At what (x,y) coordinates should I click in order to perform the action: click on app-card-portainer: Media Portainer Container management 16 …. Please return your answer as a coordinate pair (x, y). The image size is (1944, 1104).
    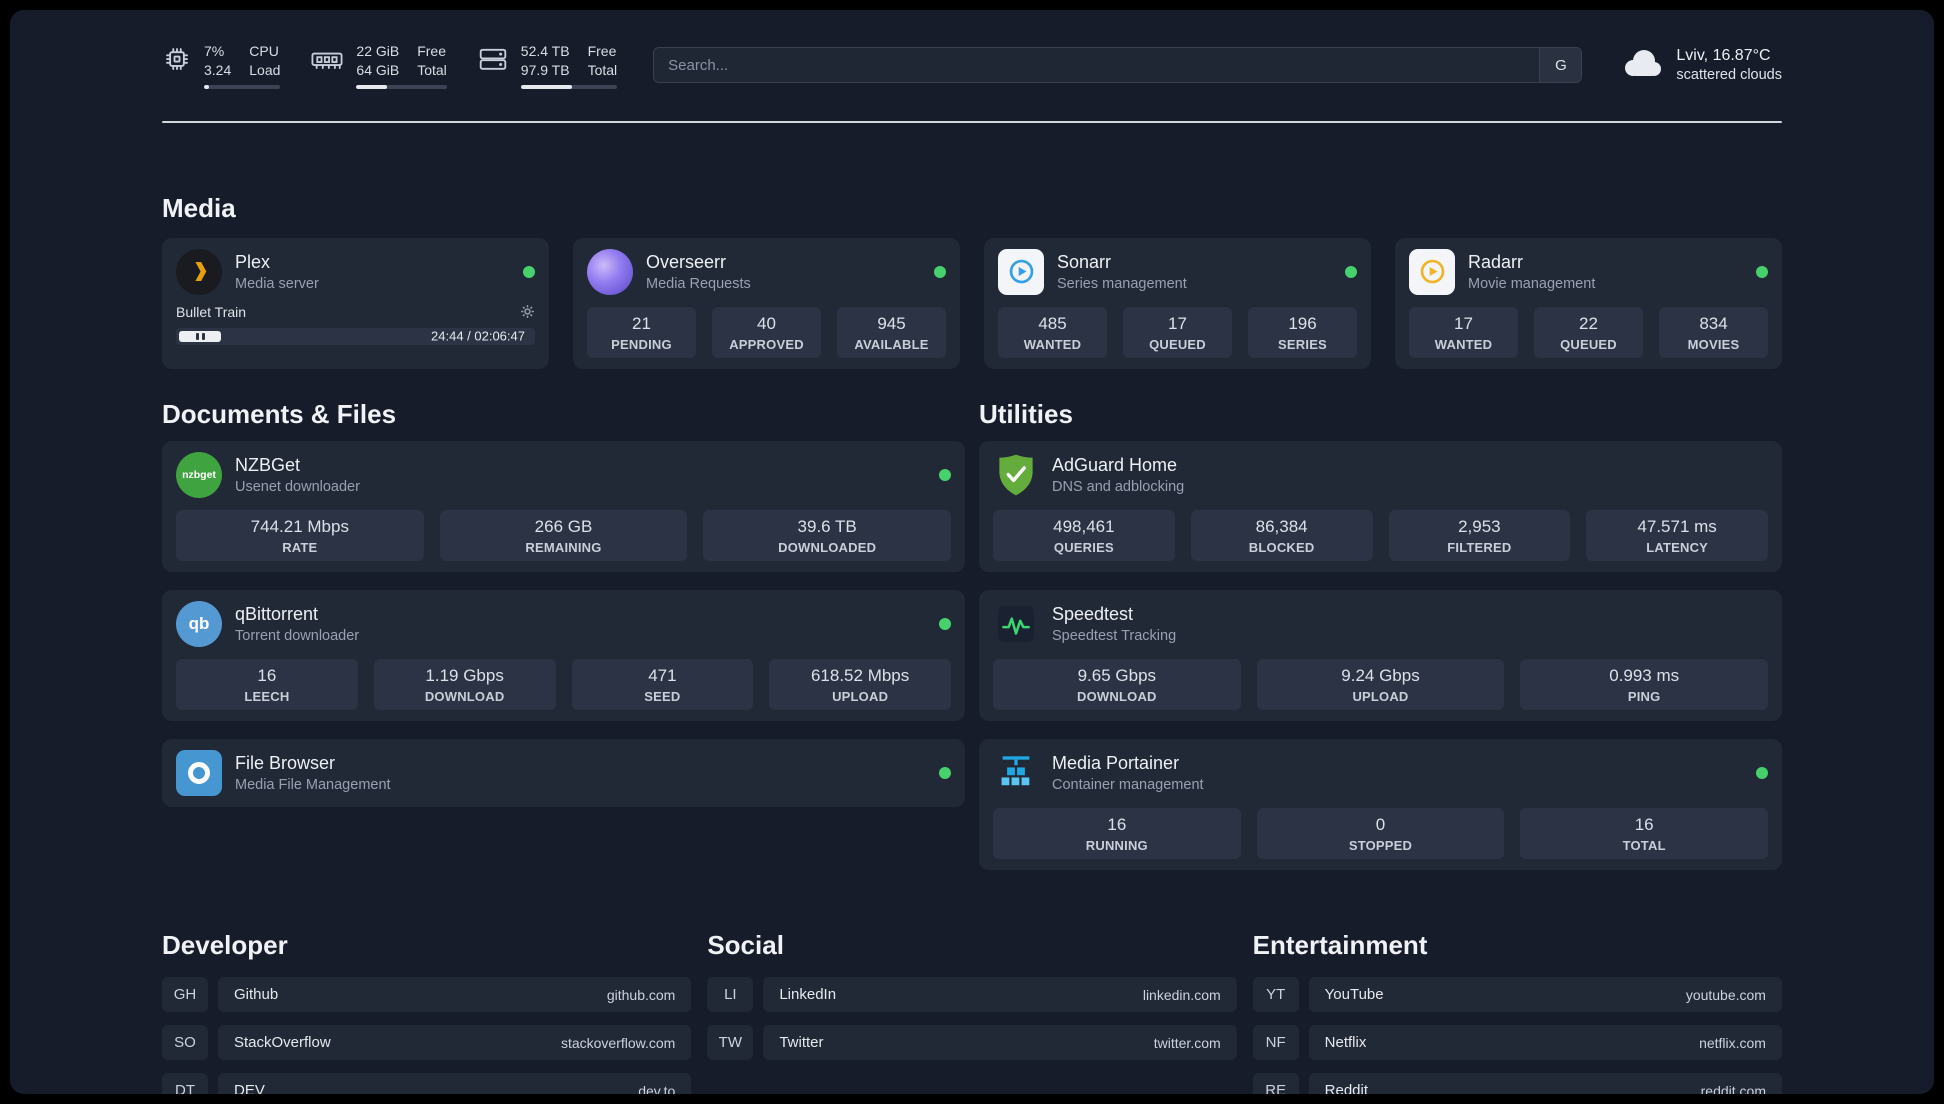
    Looking at the image, I should click on (1380, 805).